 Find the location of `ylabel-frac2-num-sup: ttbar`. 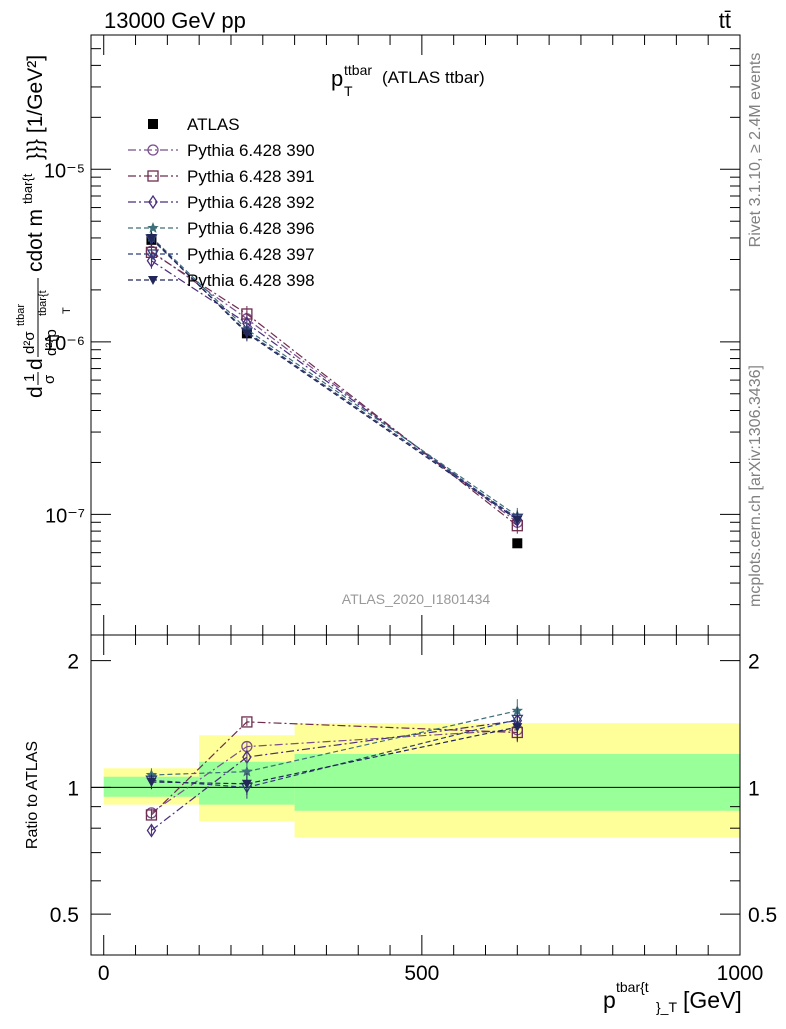

ylabel-frac2-num-sup: ttbar is located at coordinates (21, 315).